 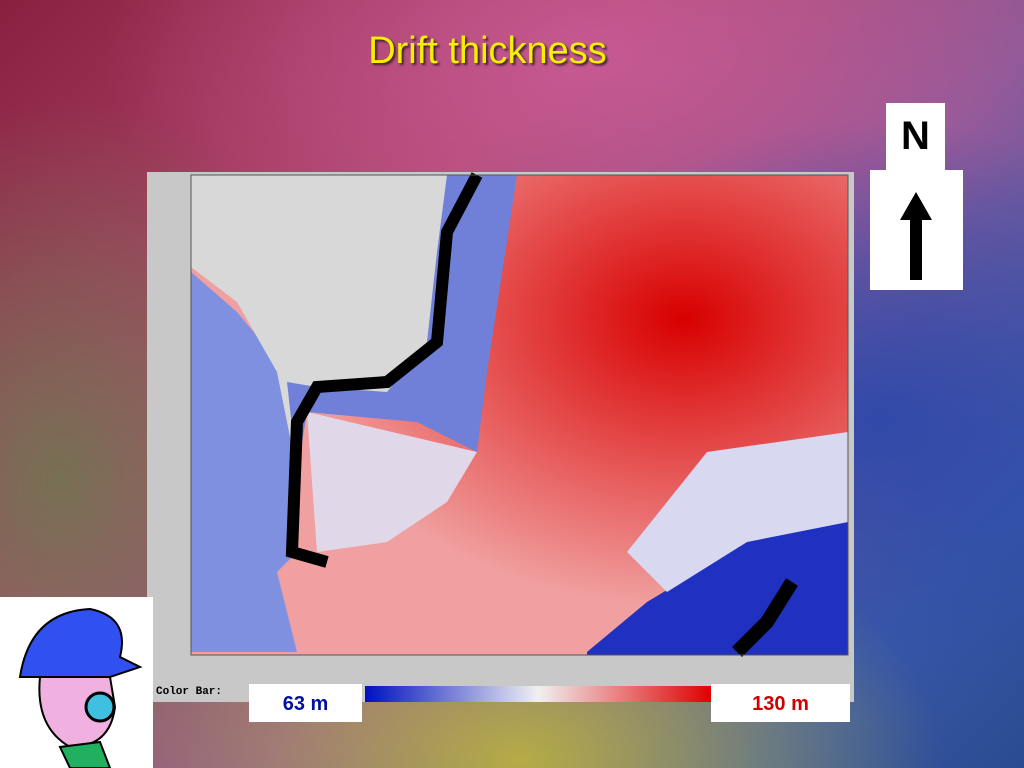 What do you see at coordinates (538, 694) in the screenshot?
I see `color-bar` at bounding box center [538, 694].